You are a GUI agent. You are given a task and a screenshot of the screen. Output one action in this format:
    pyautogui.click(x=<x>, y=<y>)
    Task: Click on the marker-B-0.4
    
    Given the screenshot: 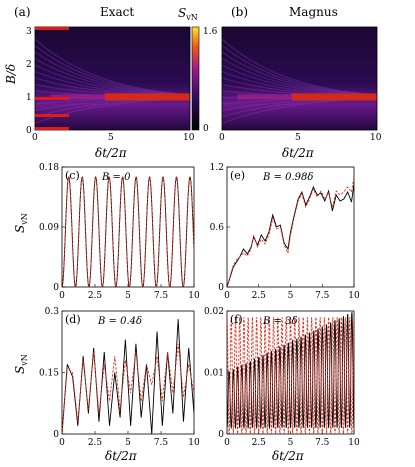 What is the action you would take?
    pyautogui.click(x=52, y=115)
    